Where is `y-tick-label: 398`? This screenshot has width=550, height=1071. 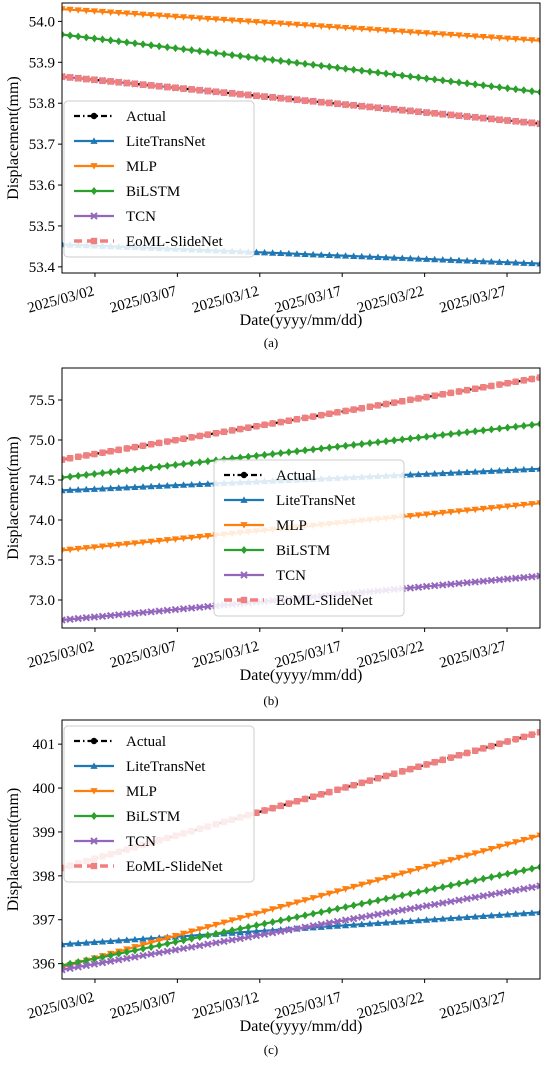 y-tick-label: 398 is located at coordinates (44, 877).